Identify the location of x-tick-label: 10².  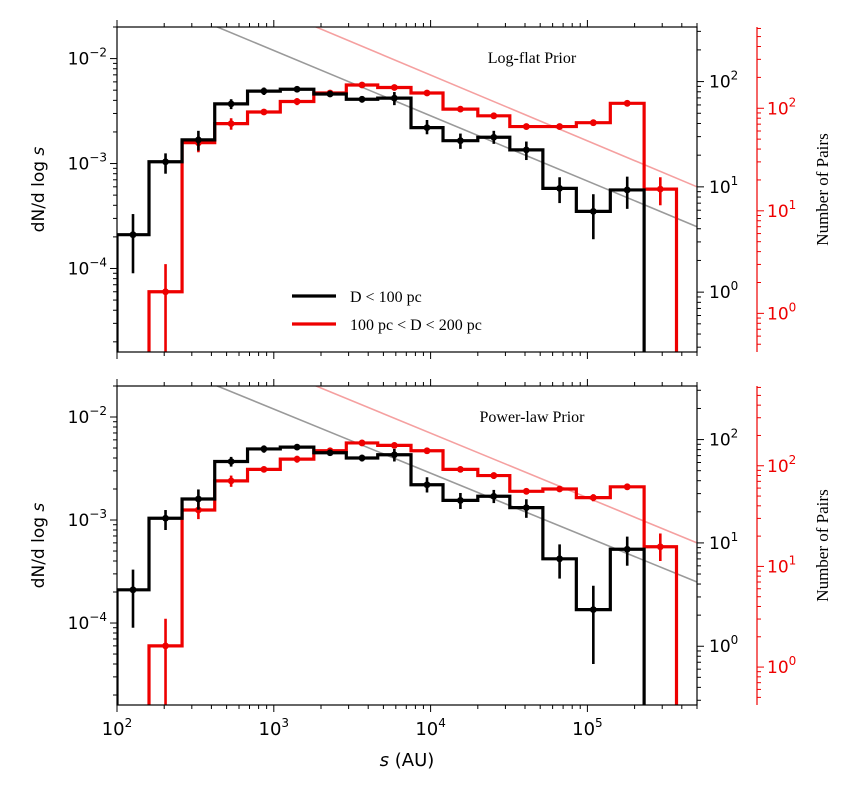
(117, 728).